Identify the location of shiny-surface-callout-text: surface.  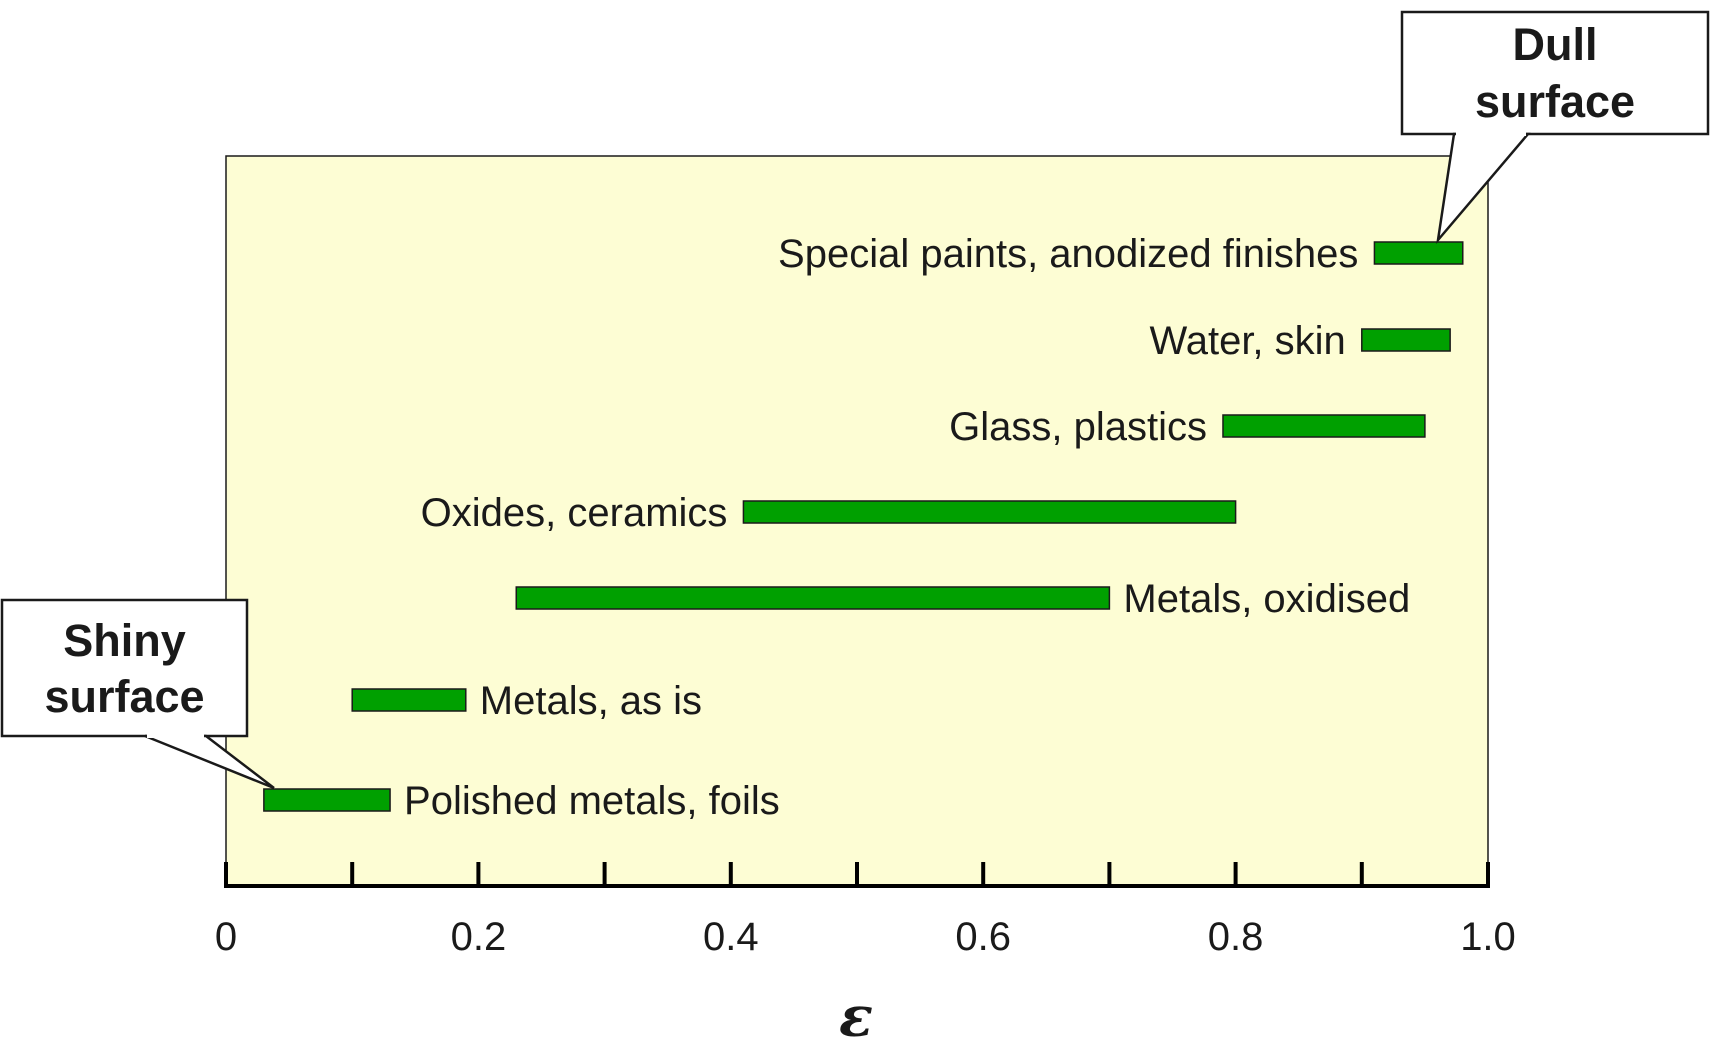
(124, 696).